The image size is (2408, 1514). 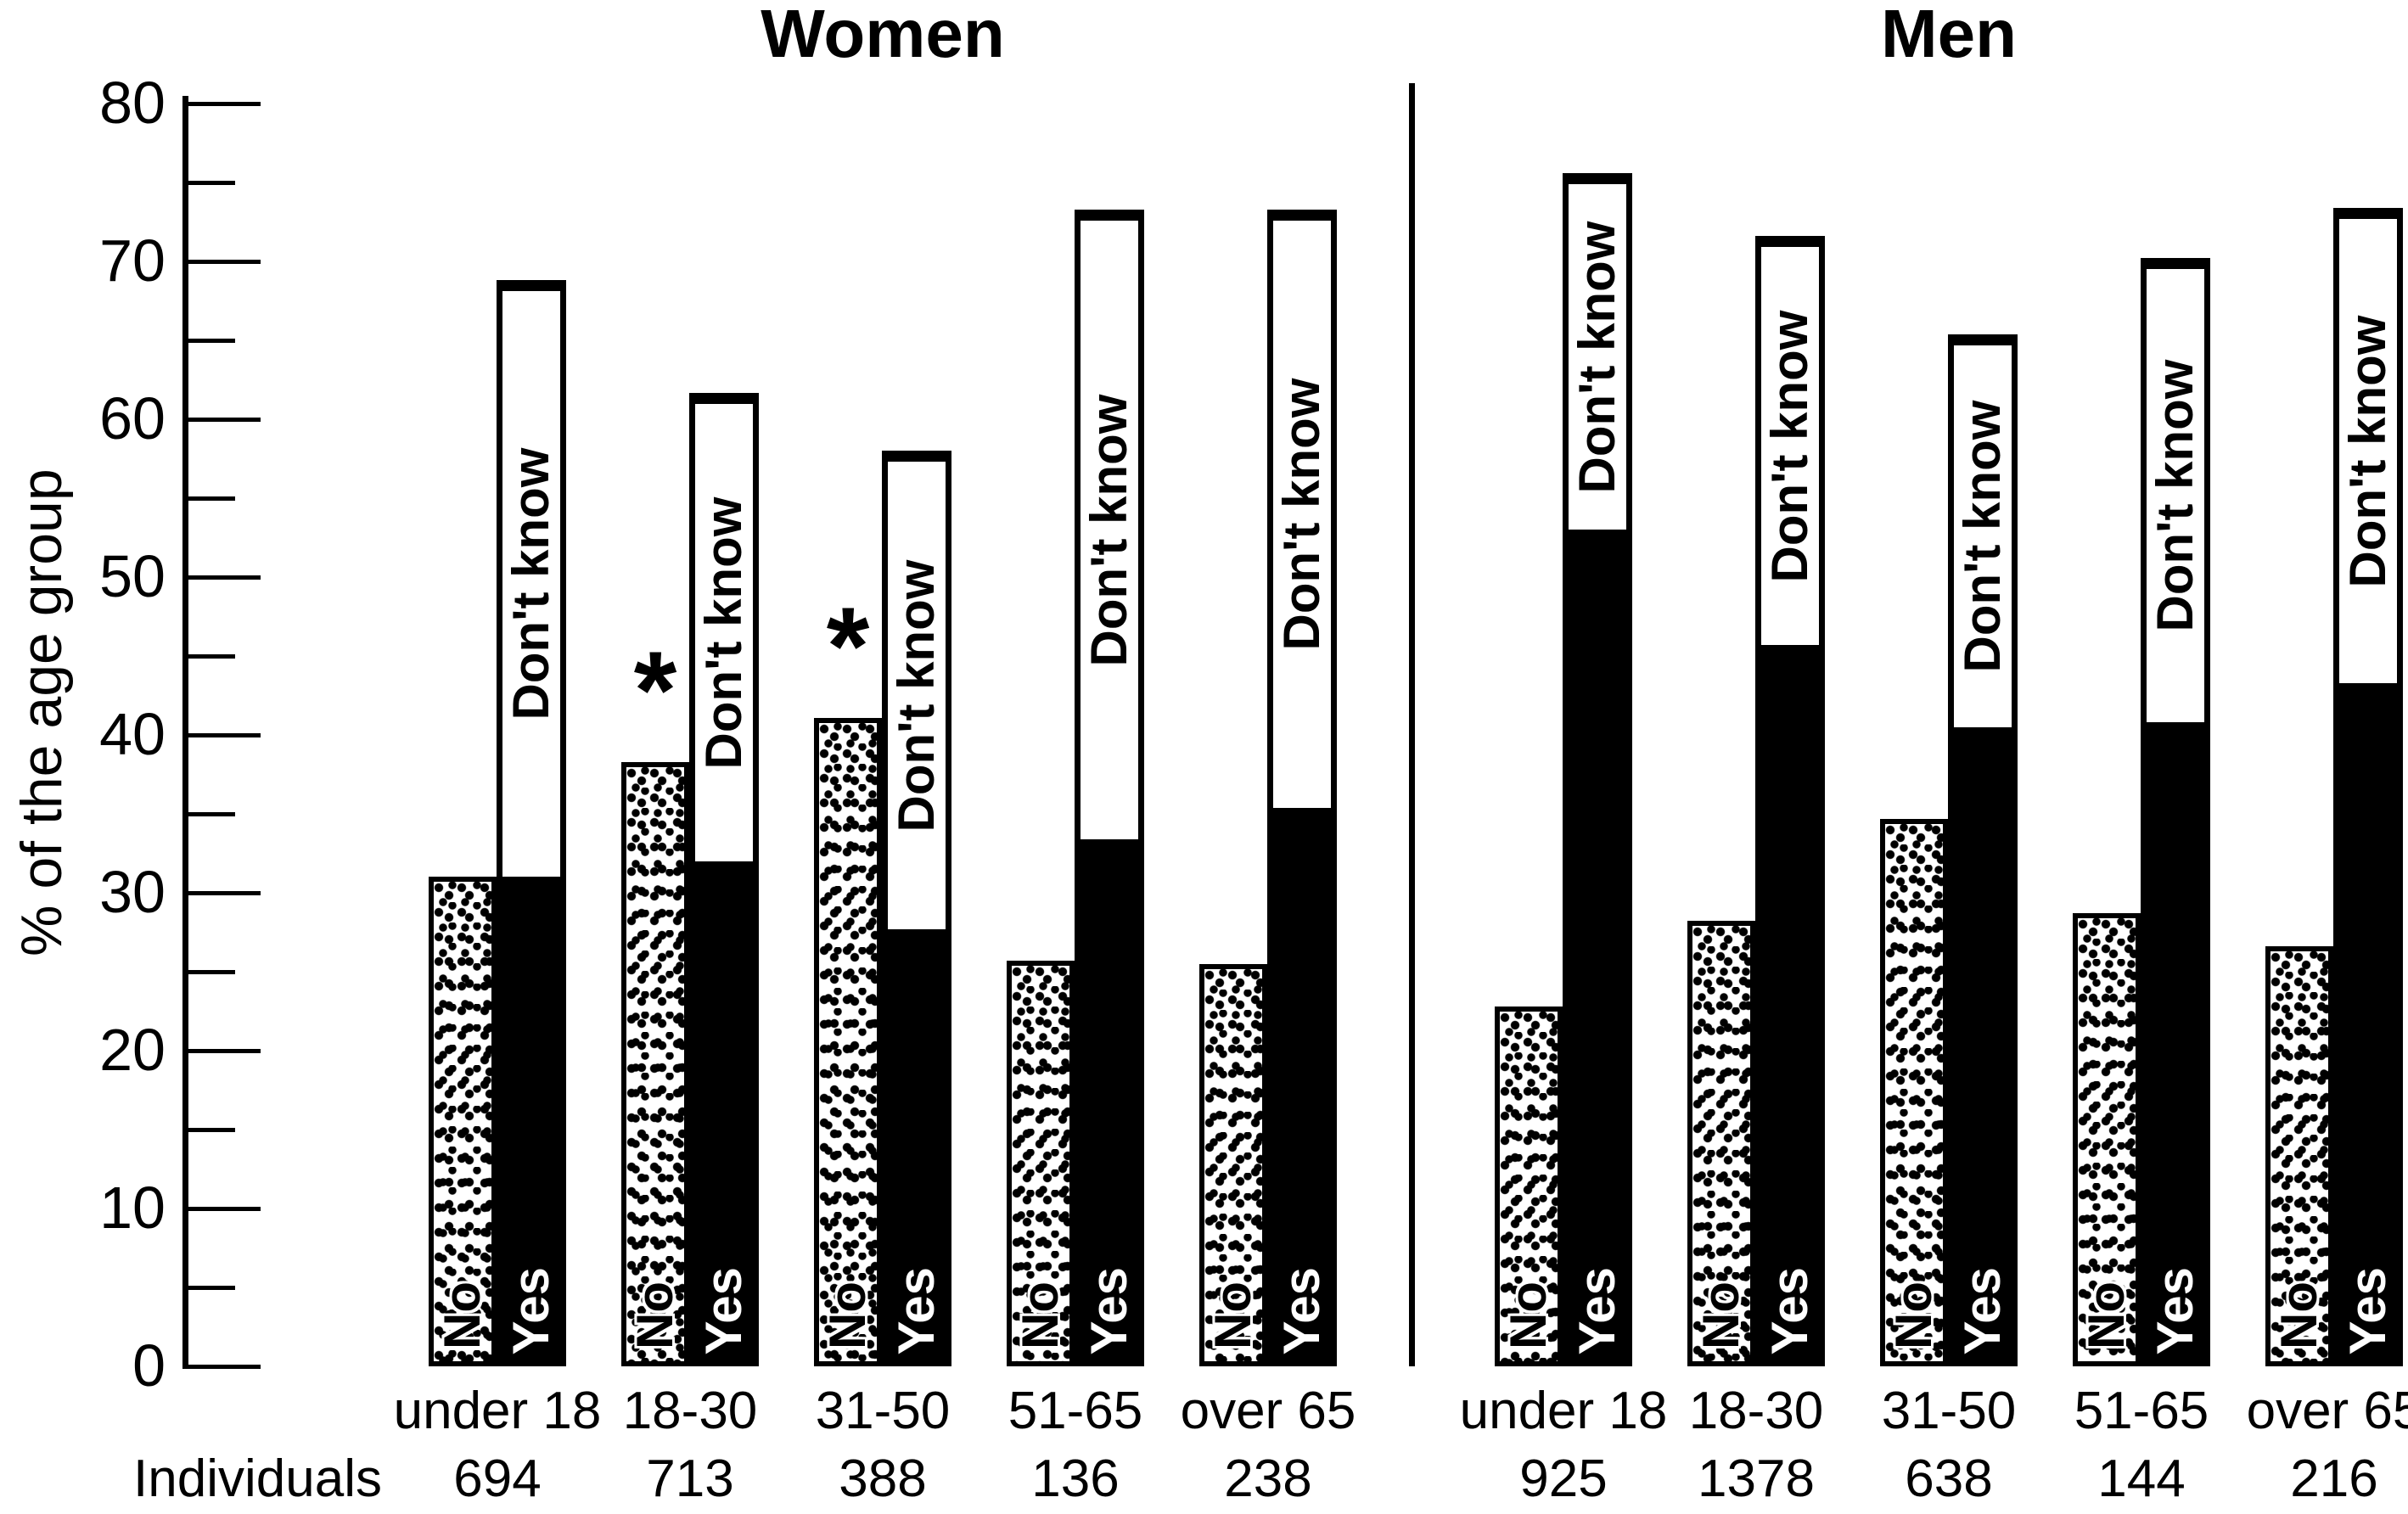 I want to click on x-category-label: 51-65, so click(x=1075, y=1411).